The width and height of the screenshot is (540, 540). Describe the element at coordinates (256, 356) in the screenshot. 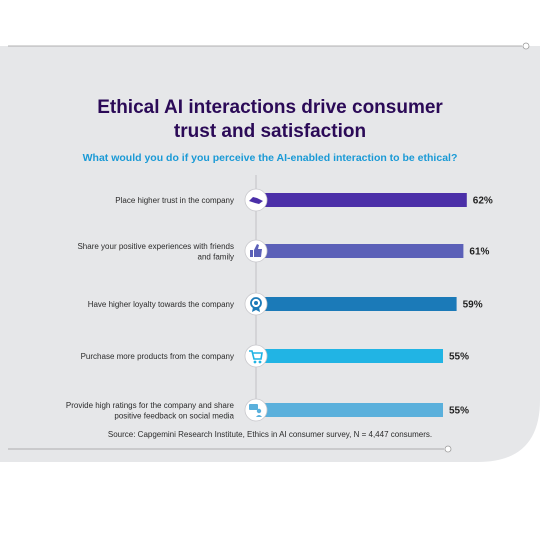

I see `shopping-cart-icon` at that location.